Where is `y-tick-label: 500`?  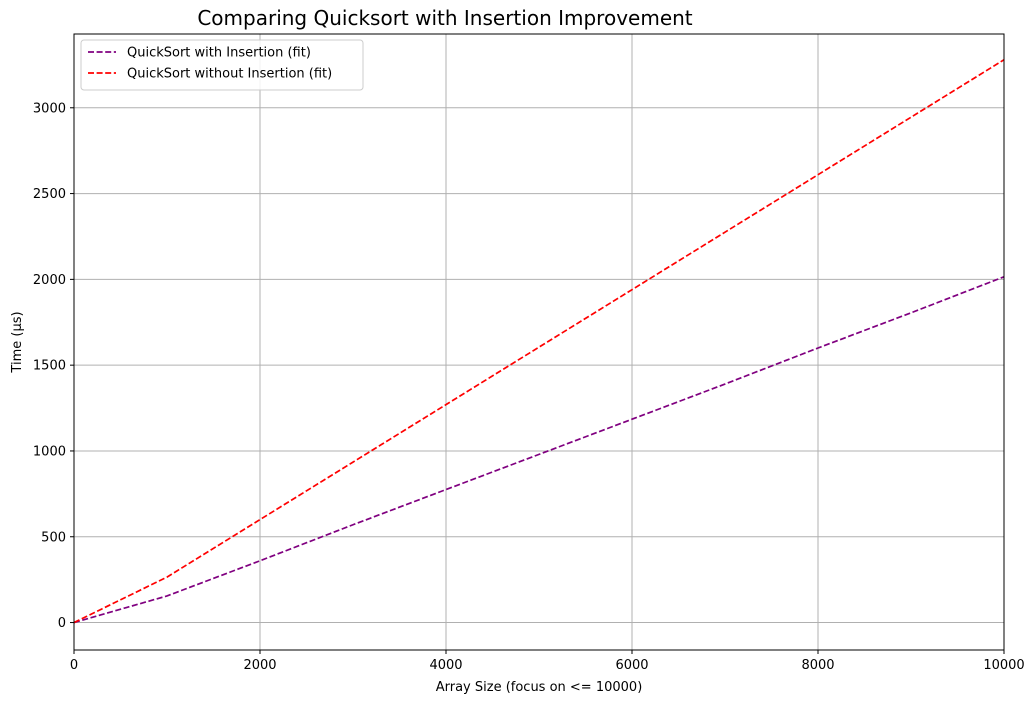
y-tick-label: 500 is located at coordinates (53, 537).